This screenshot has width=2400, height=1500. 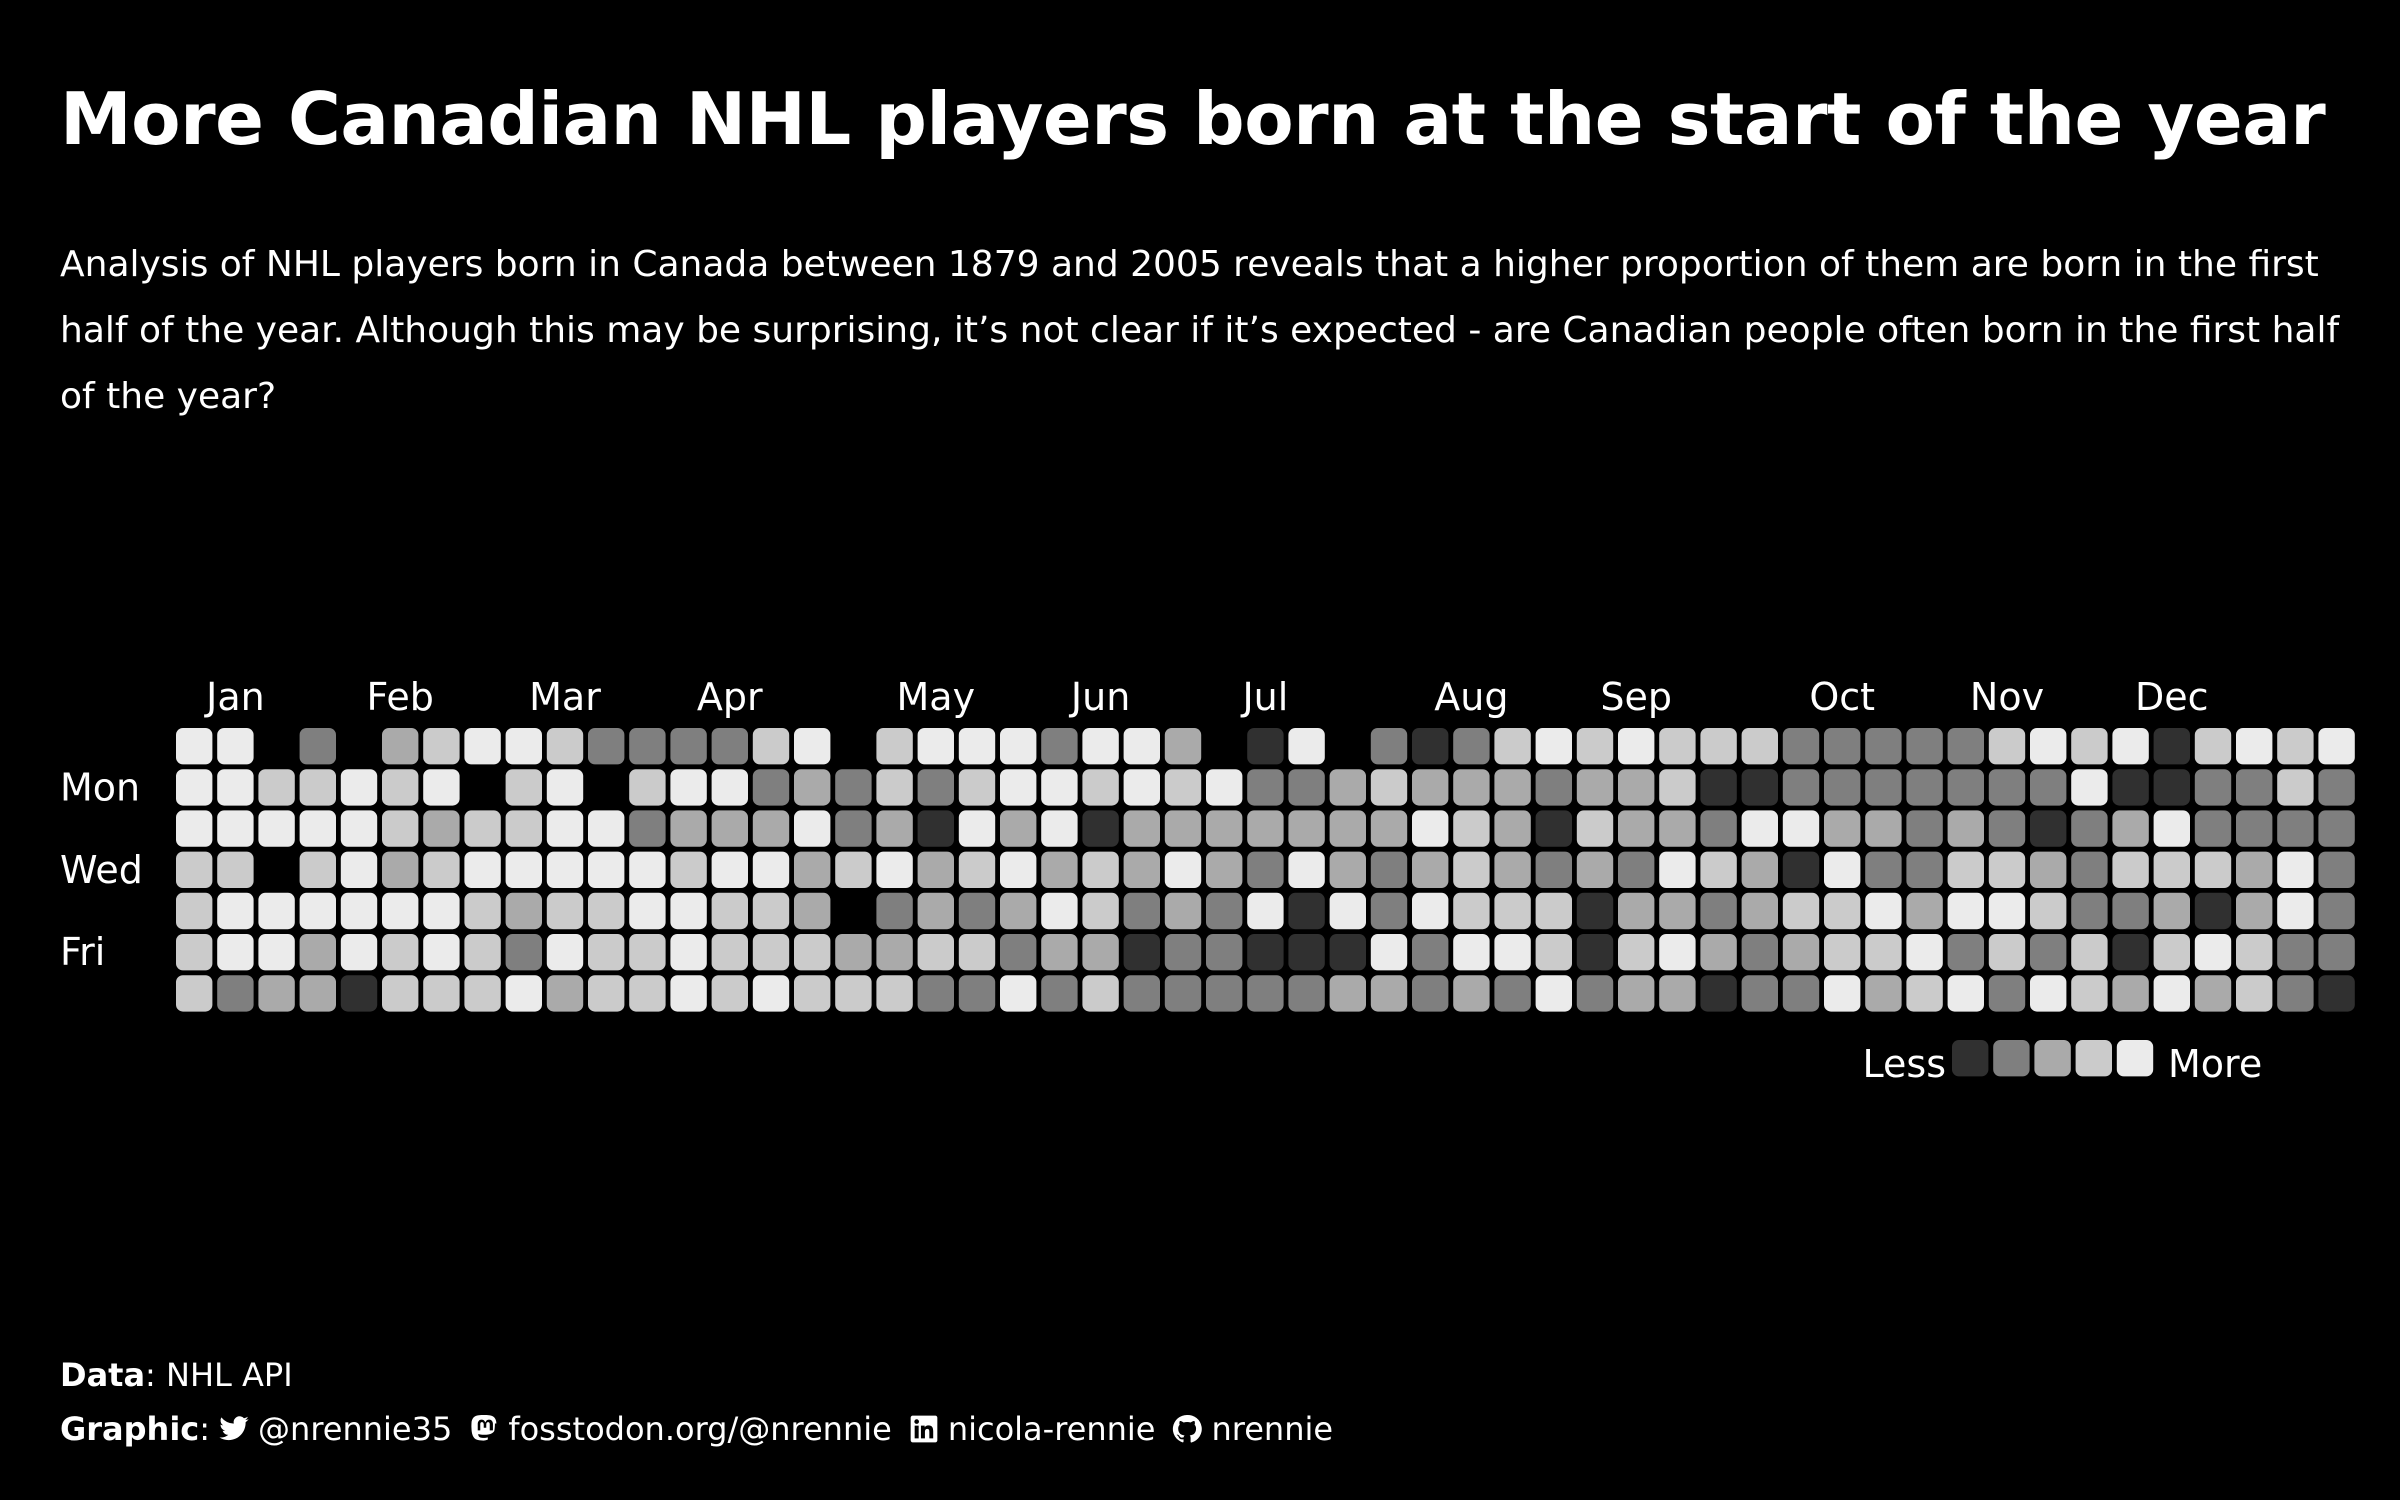 What do you see at coordinates (1051, 1429) in the screenshot?
I see `linkedin-handle-link: nicola-rennie` at bounding box center [1051, 1429].